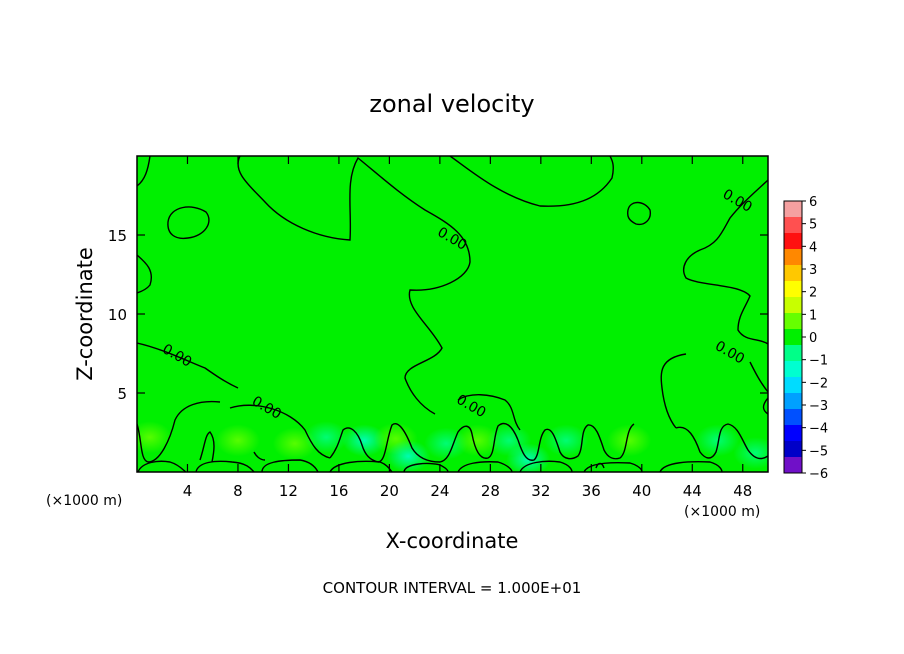 The width and height of the screenshot is (904, 654). I want to click on x-tick-label: 28, so click(490, 491).